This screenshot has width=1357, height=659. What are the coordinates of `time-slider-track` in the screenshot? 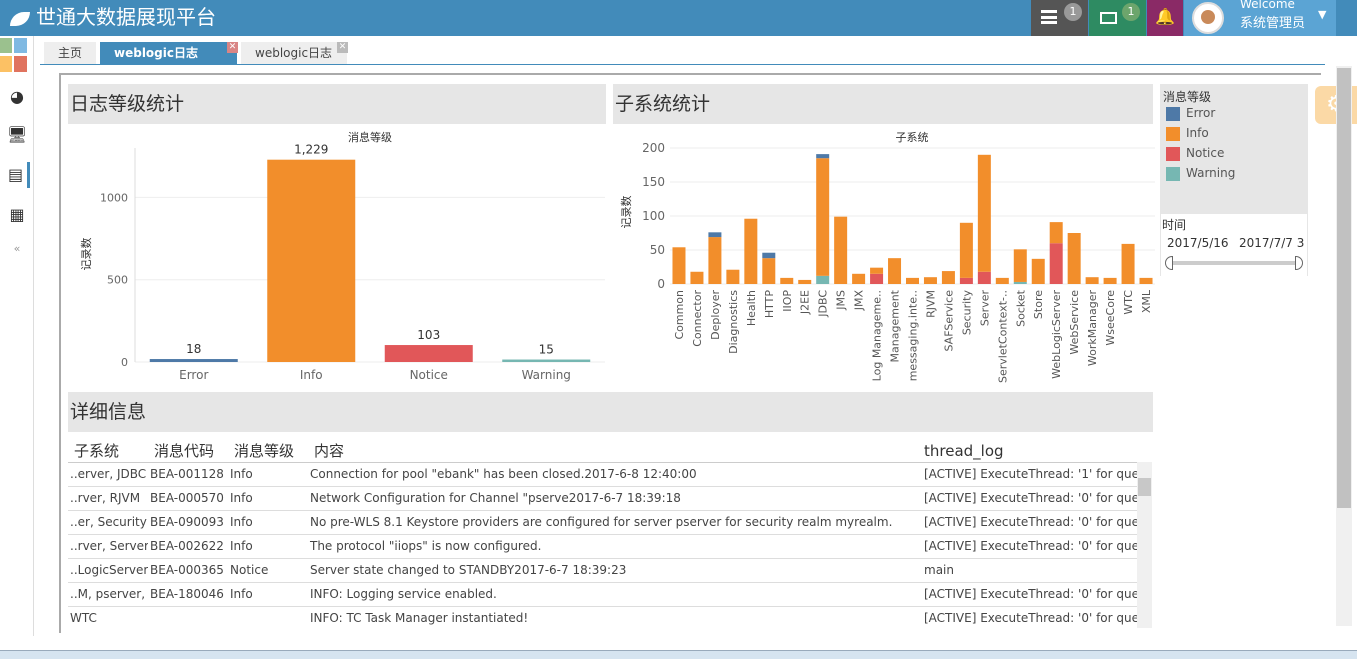 It's located at (1234, 263).